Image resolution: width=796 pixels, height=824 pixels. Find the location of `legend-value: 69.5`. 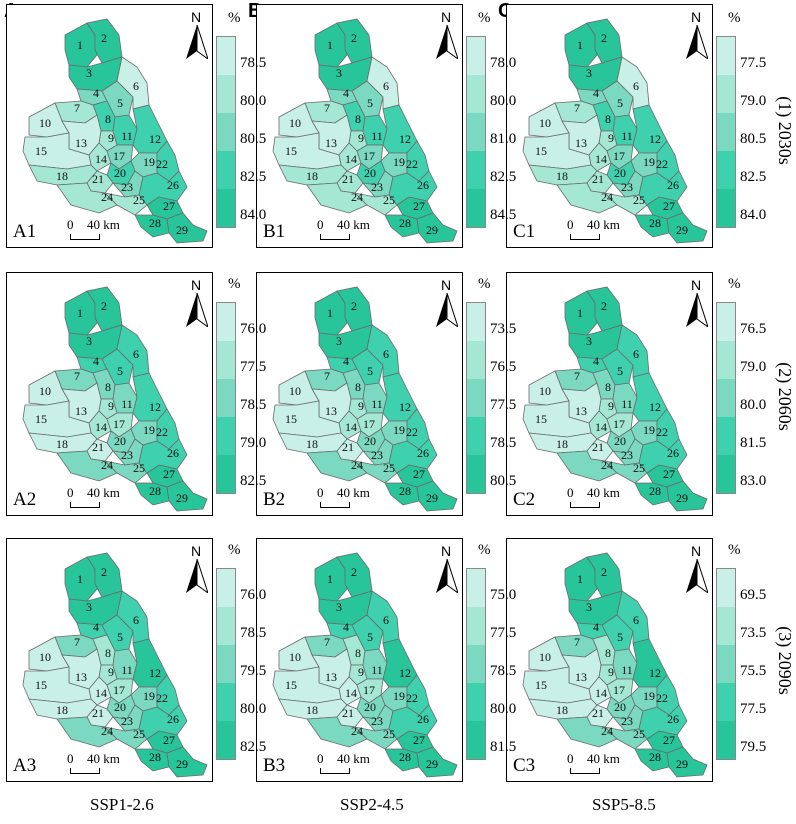

legend-value: 69.5 is located at coordinates (753, 595).